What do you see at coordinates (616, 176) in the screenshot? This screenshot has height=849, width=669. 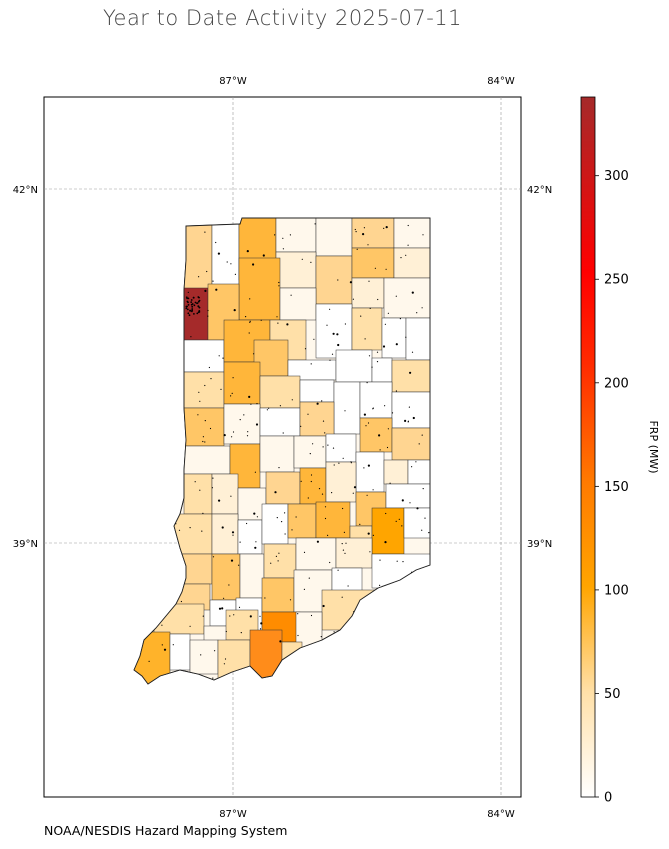 I see `colorbar-tick-label: 300` at bounding box center [616, 176].